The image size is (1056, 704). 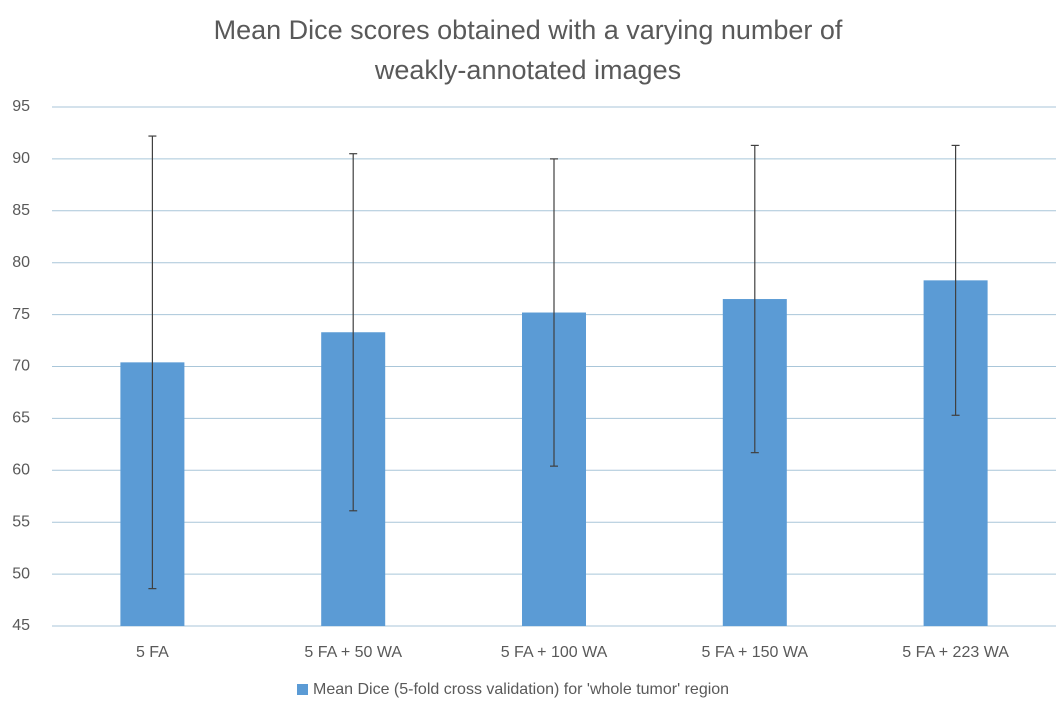 What do you see at coordinates (21, 418) in the screenshot?
I see `y-tick-label: 65` at bounding box center [21, 418].